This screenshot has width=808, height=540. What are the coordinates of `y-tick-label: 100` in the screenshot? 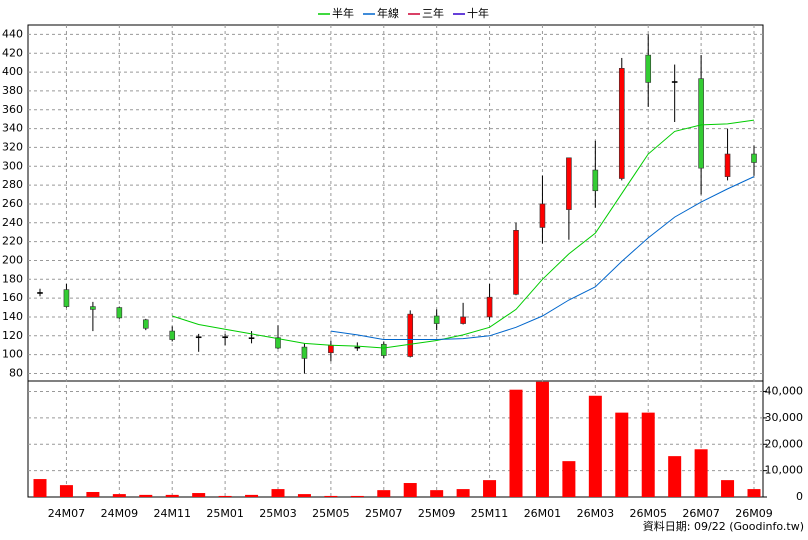 It's located at (12, 354).